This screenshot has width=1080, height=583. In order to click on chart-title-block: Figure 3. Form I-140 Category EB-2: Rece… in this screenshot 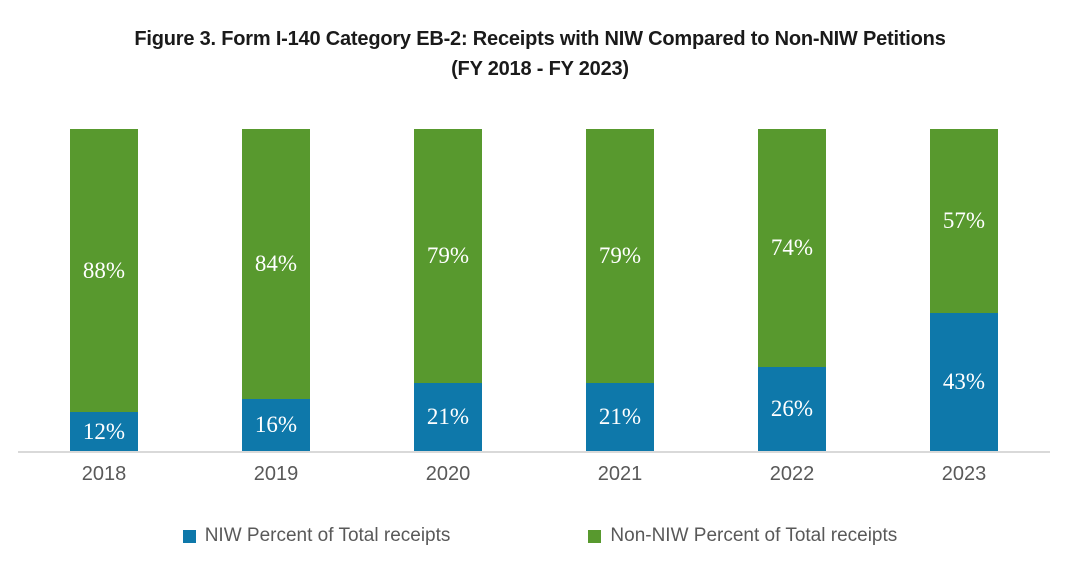, I will do `click(540, 54)`.